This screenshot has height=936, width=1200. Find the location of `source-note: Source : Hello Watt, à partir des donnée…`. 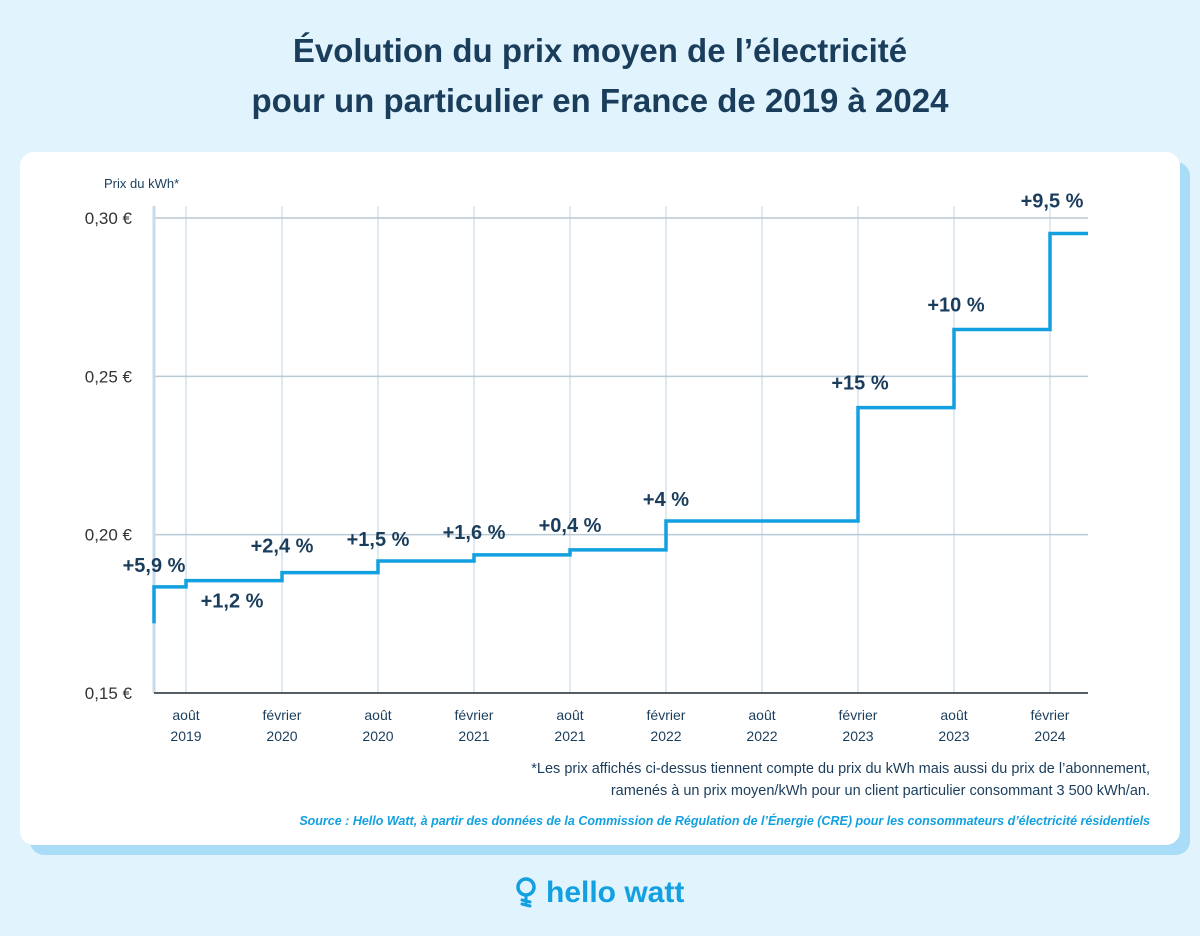

source-note: Source : Hello Watt, à partir des donnée… is located at coordinates (724, 821).